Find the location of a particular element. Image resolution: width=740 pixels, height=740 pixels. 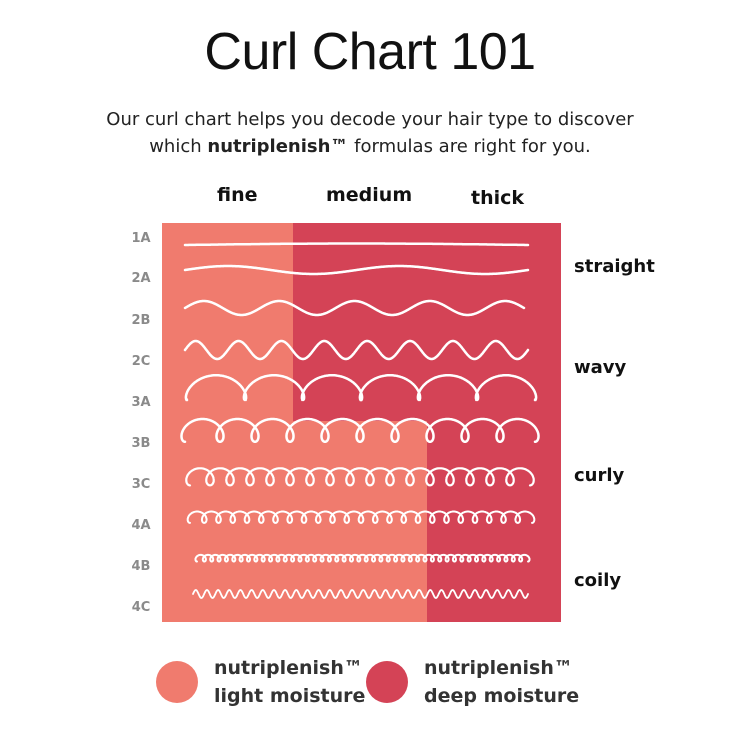

category-straight: straight is located at coordinates (614, 266).